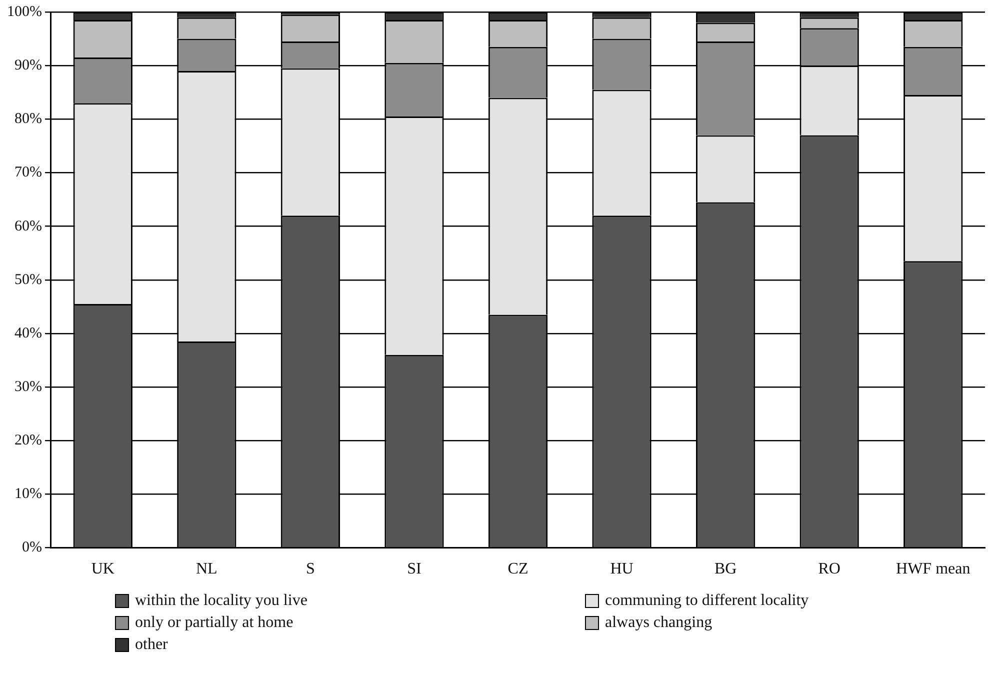 This screenshot has height=683, width=993. What do you see at coordinates (28, 386) in the screenshot?
I see `y-tick-label: 30%` at bounding box center [28, 386].